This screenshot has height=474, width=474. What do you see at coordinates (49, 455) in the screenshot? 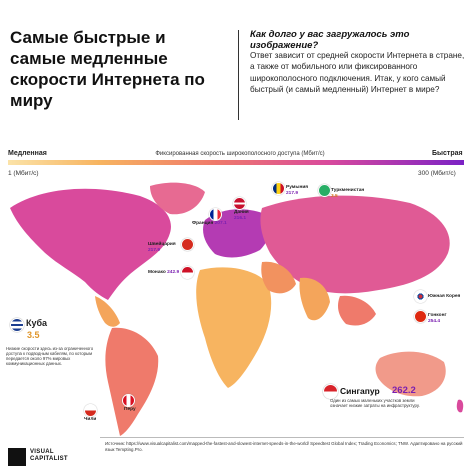
I see `brand-logo-text: VISUAL CAPITALIST` at bounding box center [49, 455].